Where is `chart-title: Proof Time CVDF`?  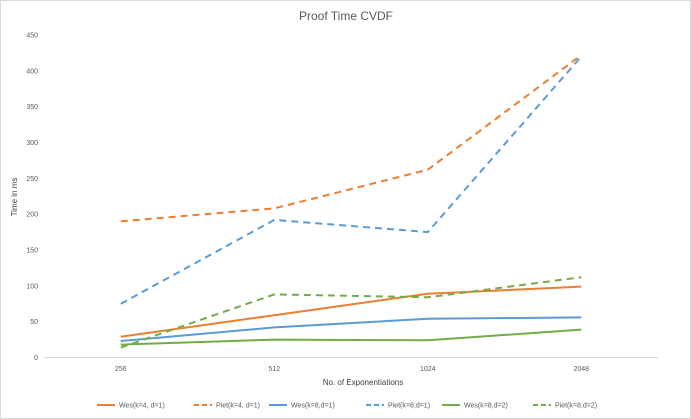
chart-title: Proof Time CVDF is located at coordinates (346, 16).